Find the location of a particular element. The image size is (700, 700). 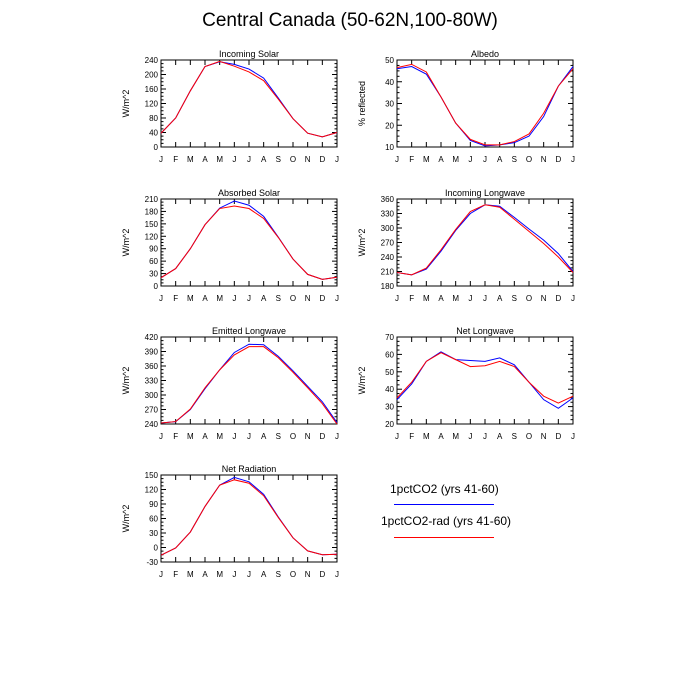

legend-line-1pctco2-rad is located at coordinates (444, 537).